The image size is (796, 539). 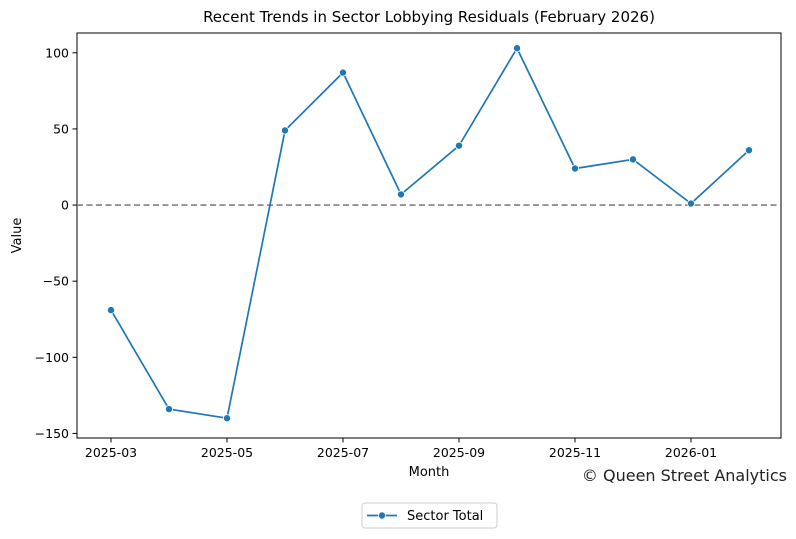 What do you see at coordinates (684, 475) in the screenshot?
I see `credit-text: © Queen Street Analytics` at bounding box center [684, 475].